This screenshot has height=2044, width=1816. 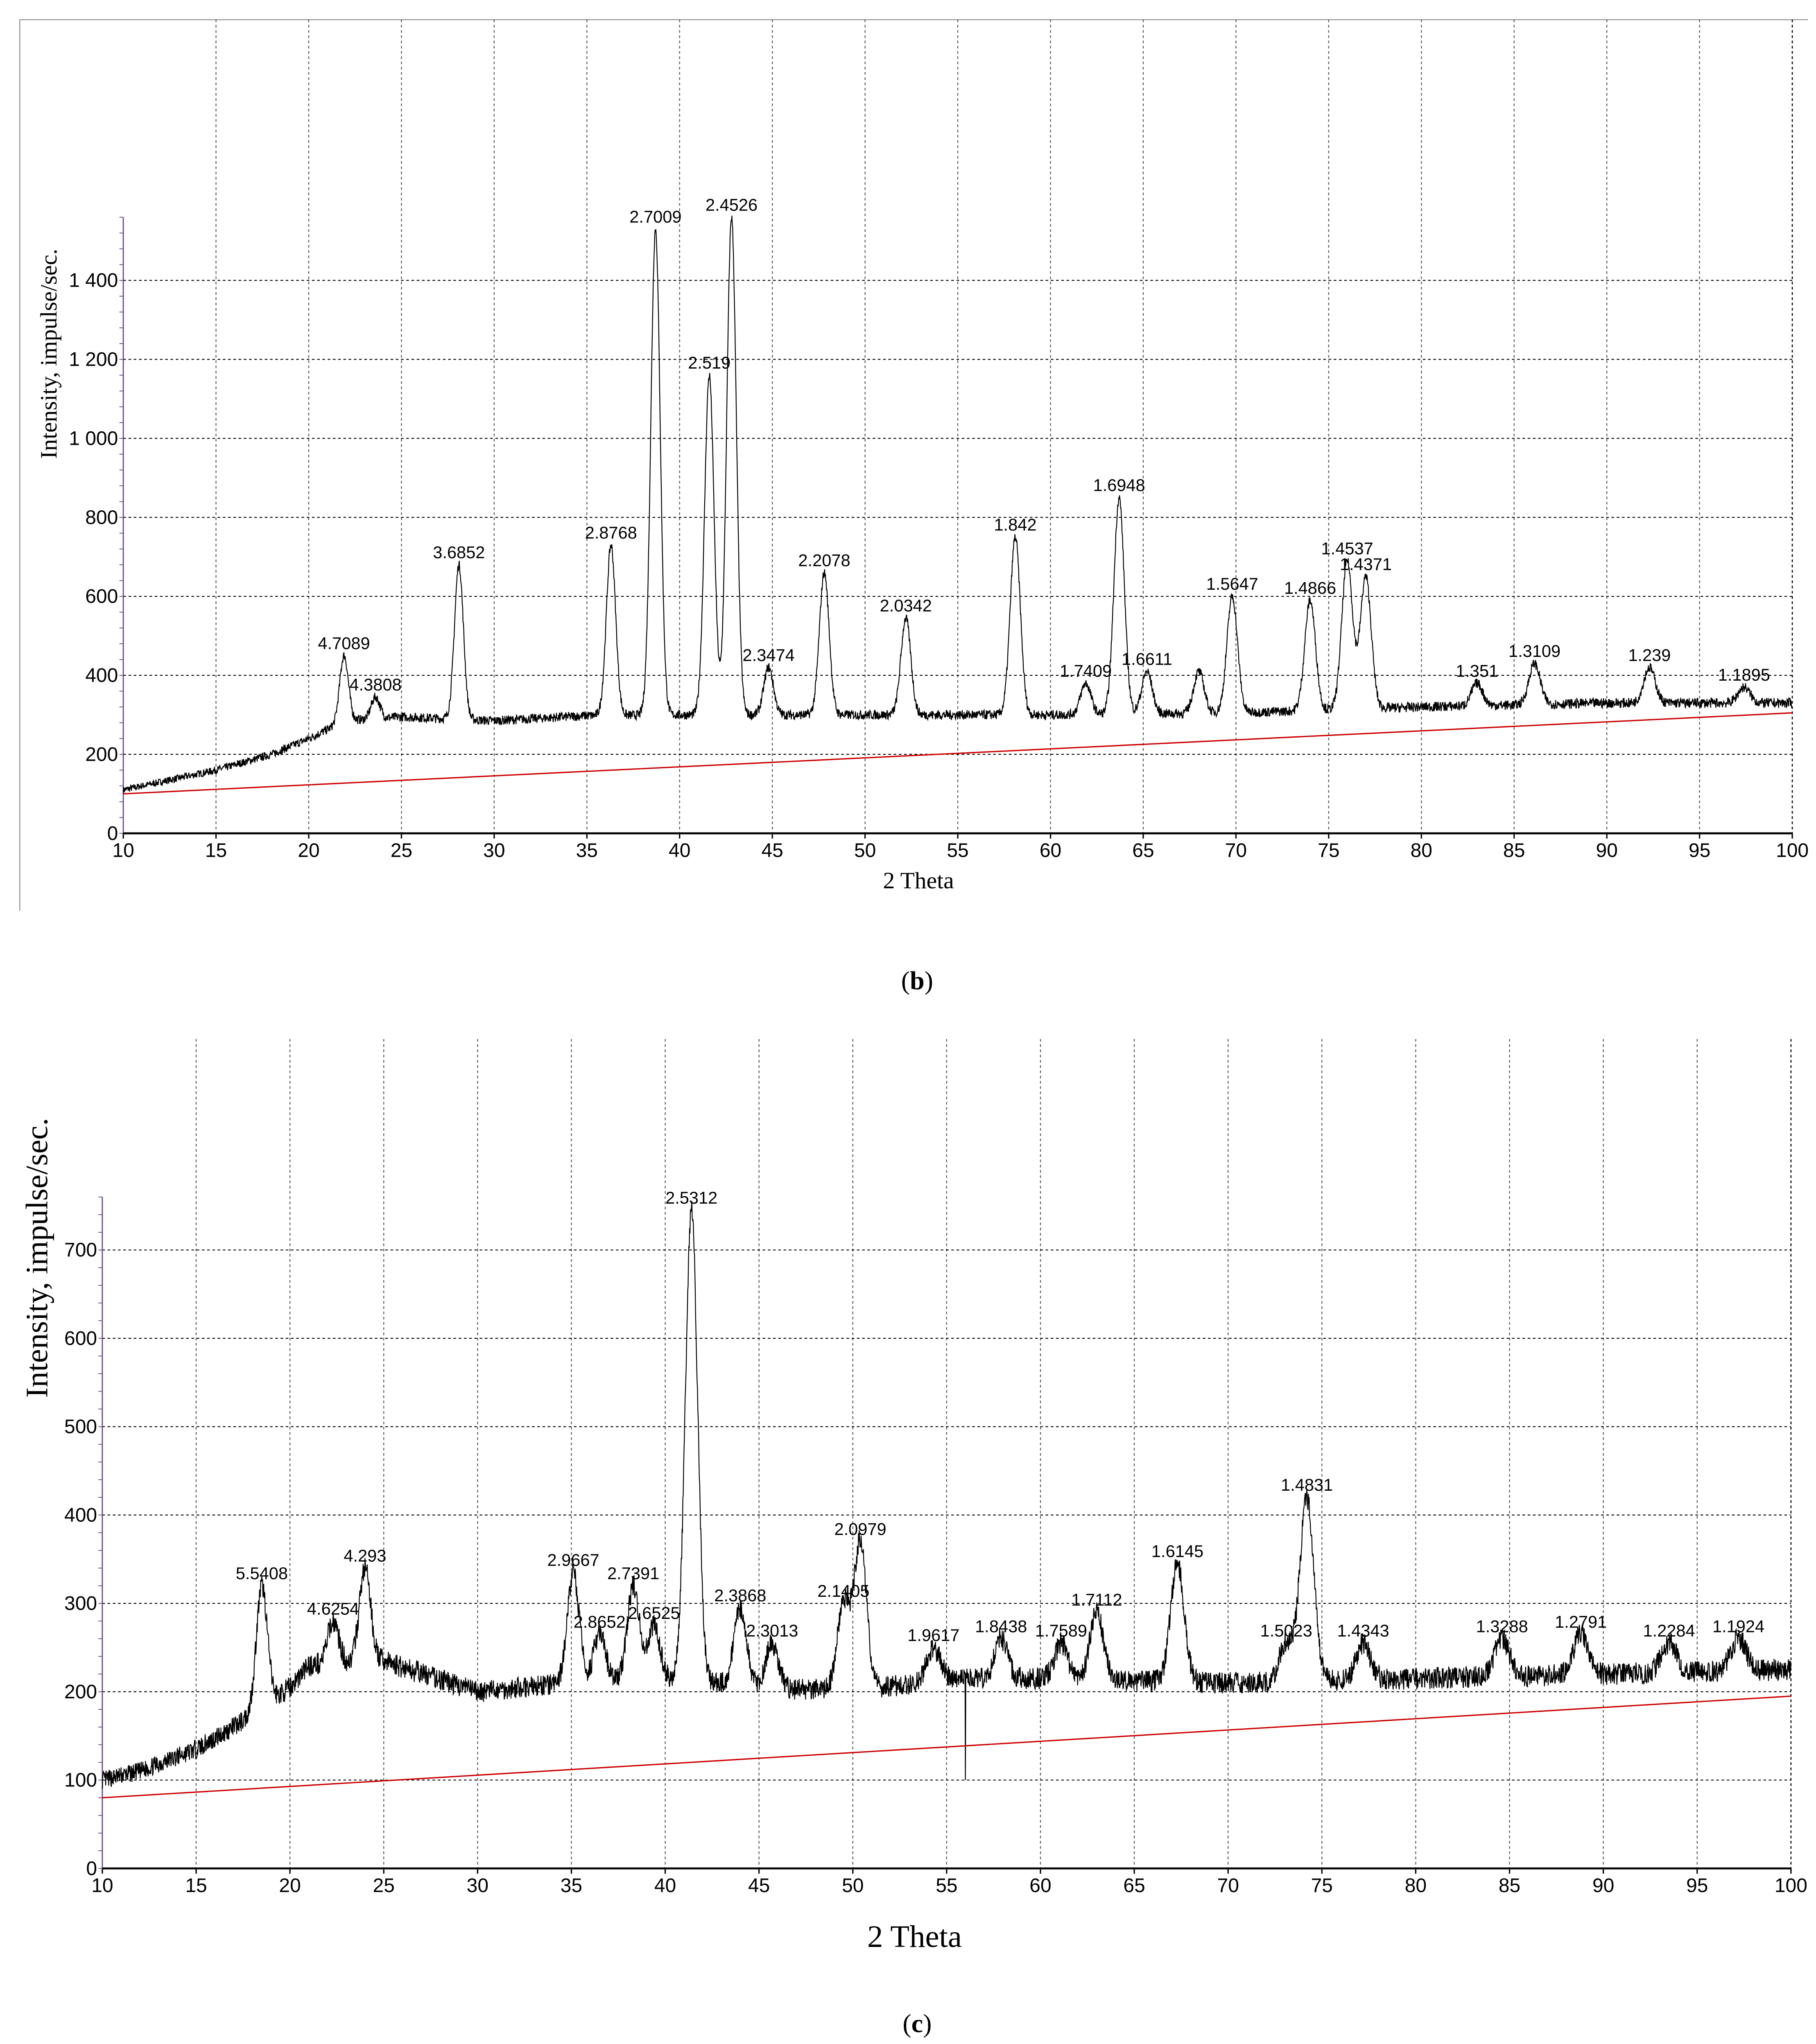 What do you see at coordinates (1061, 1630) in the screenshot?
I see `peak-label: 1.7589` at bounding box center [1061, 1630].